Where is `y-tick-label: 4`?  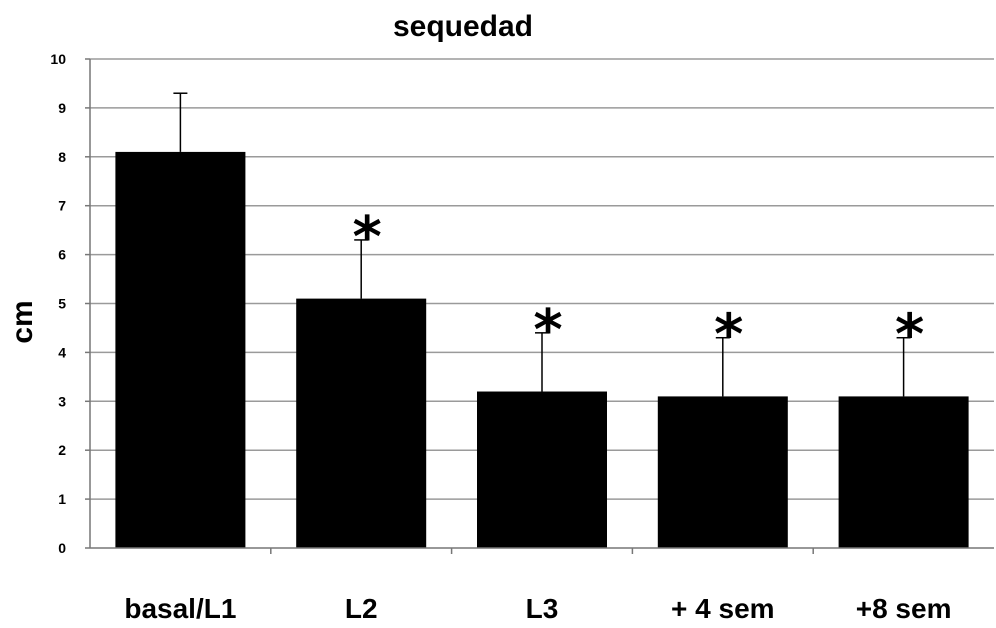 y-tick-label: 4 is located at coordinates (62, 352).